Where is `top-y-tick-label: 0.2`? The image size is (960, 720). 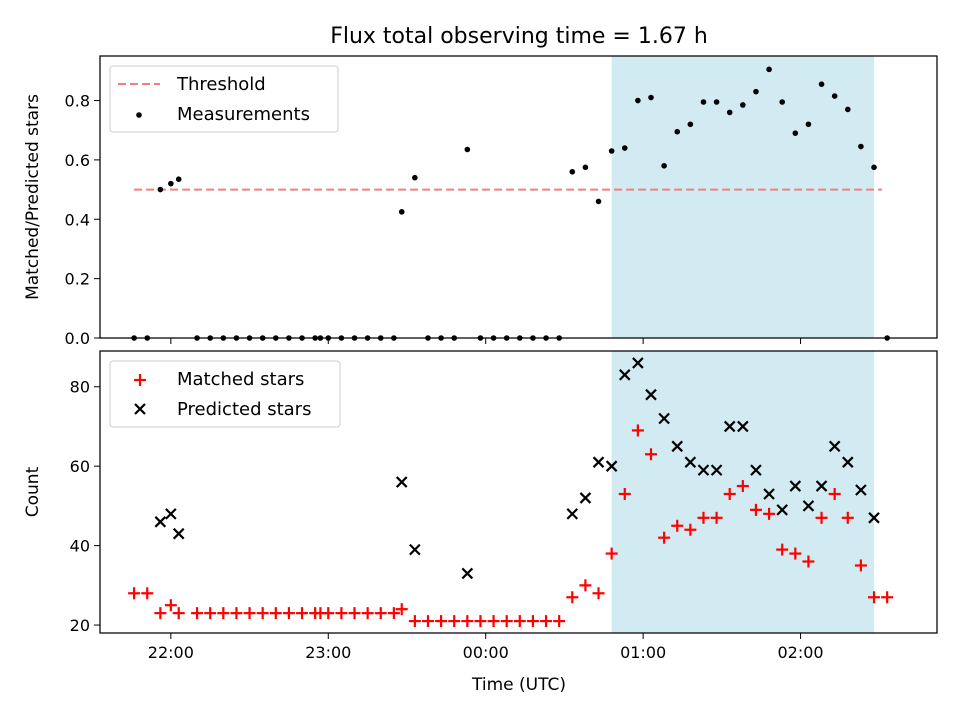 top-y-tick-label: 0.2 is located at coordinates (77, 279).